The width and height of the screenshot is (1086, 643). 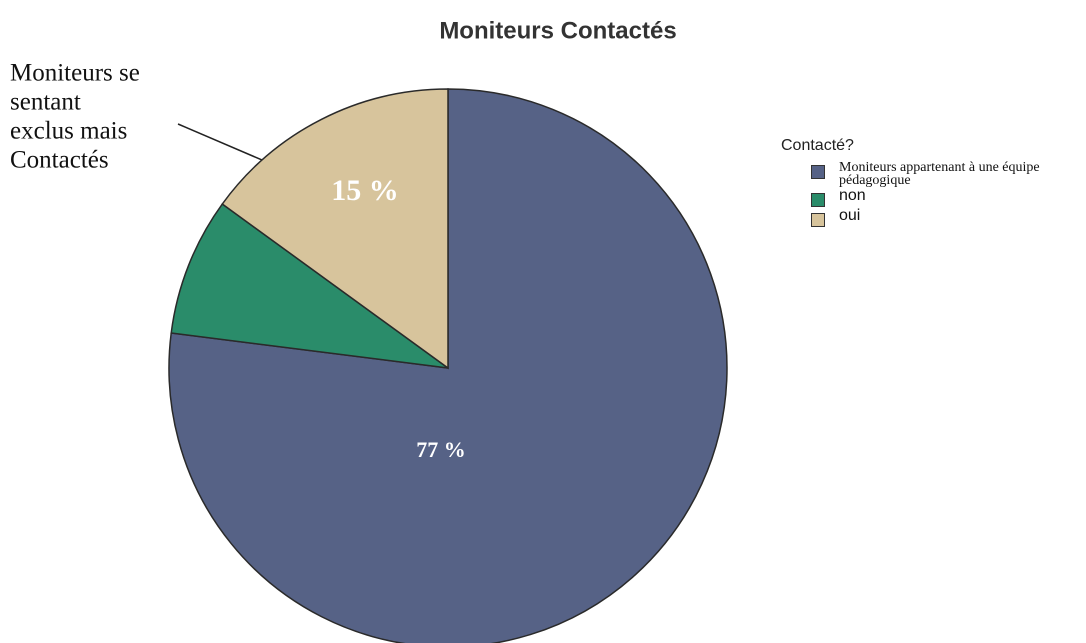 I want to click on annotation: exclus mais, so click(x=68, y=131).